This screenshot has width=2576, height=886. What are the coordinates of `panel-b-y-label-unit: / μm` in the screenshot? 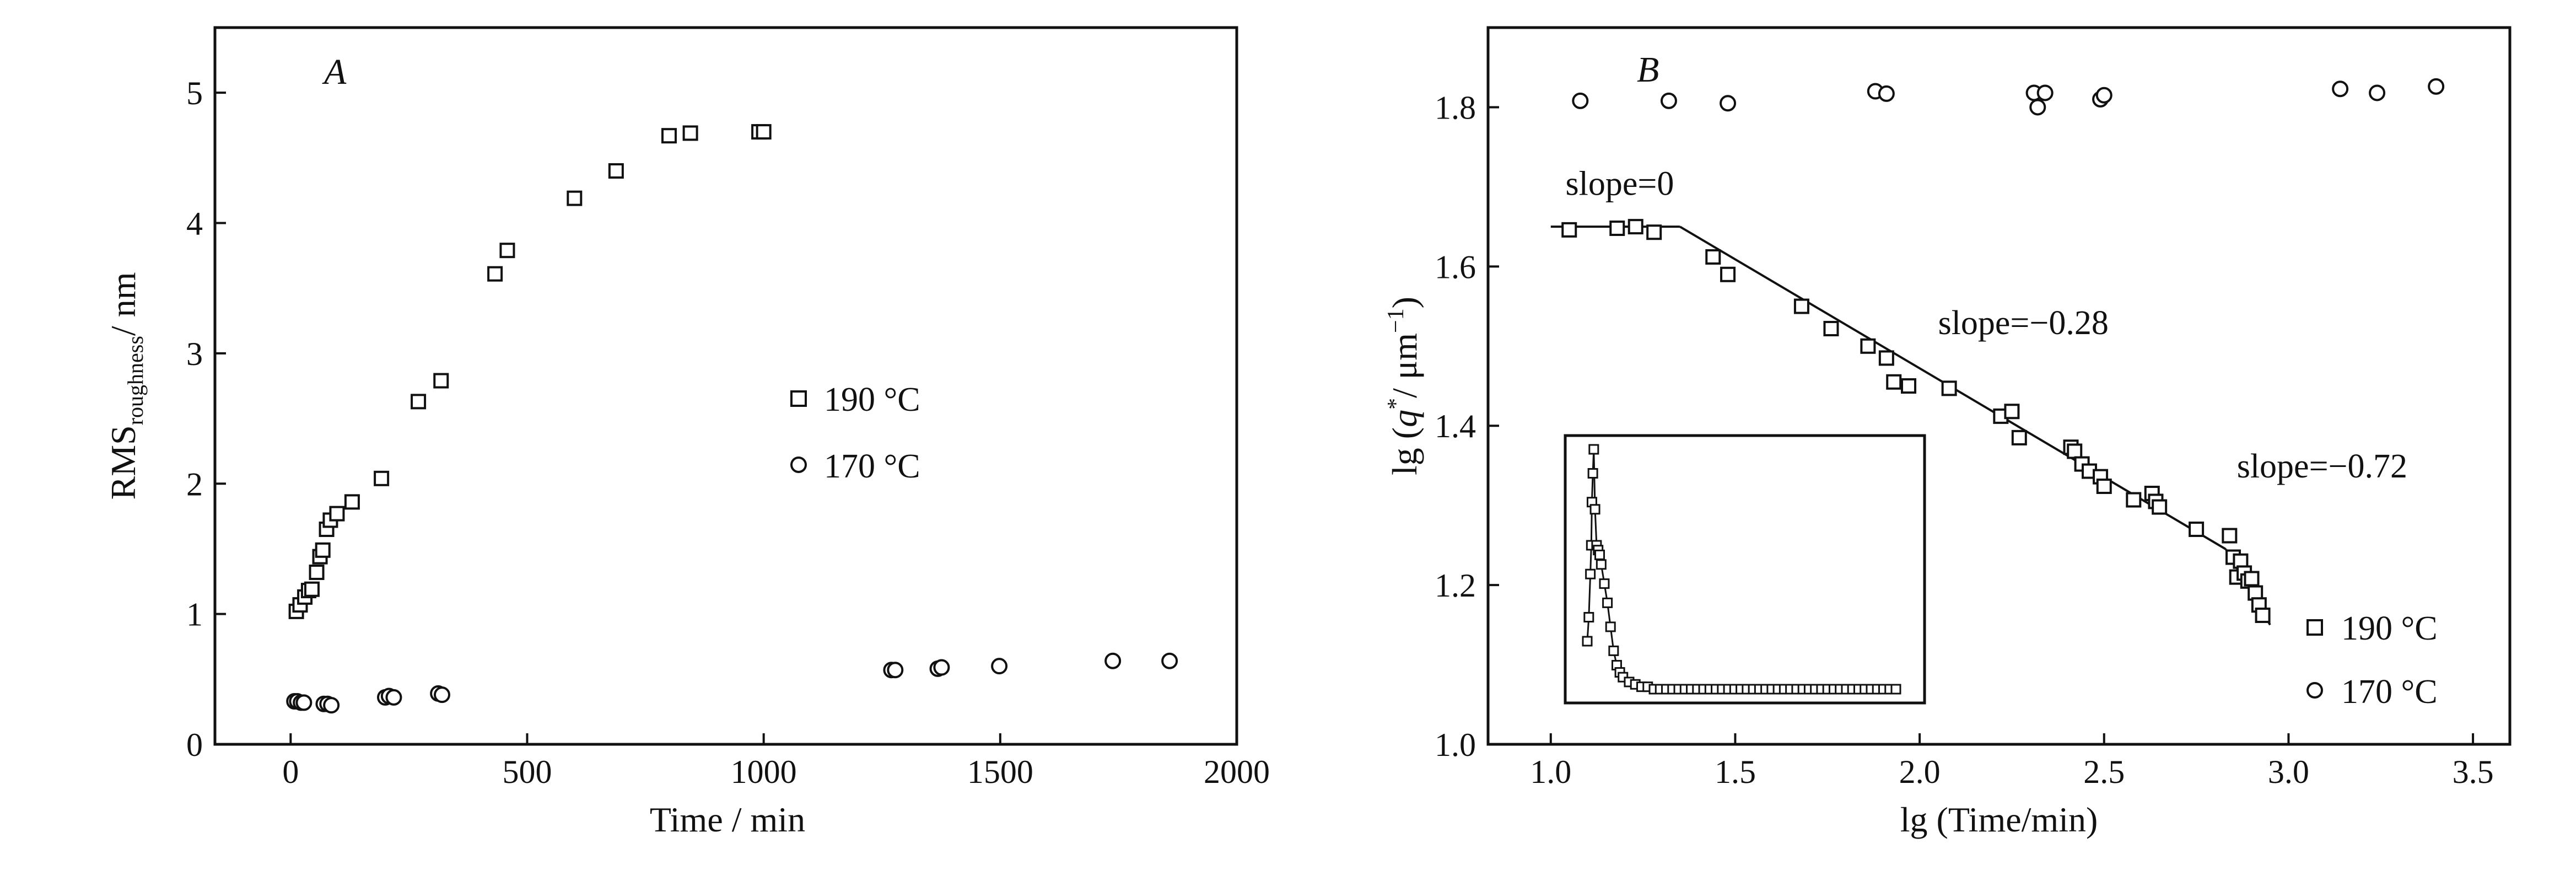 It's located at (1404, 365).